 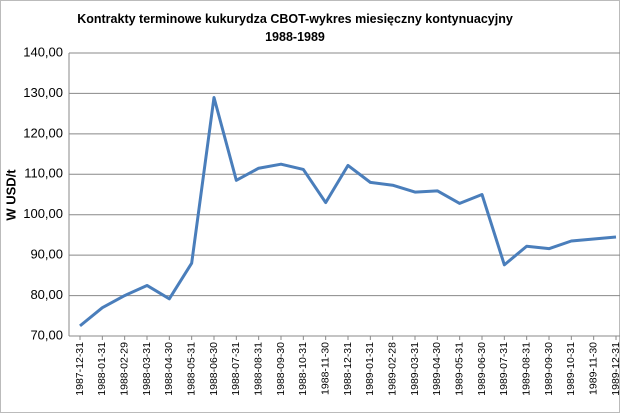 What do you see at coordinates (392, 369) in the screenshot?
I see `x-tick-label: 1989-02-28` at bounding box center [392, 369].